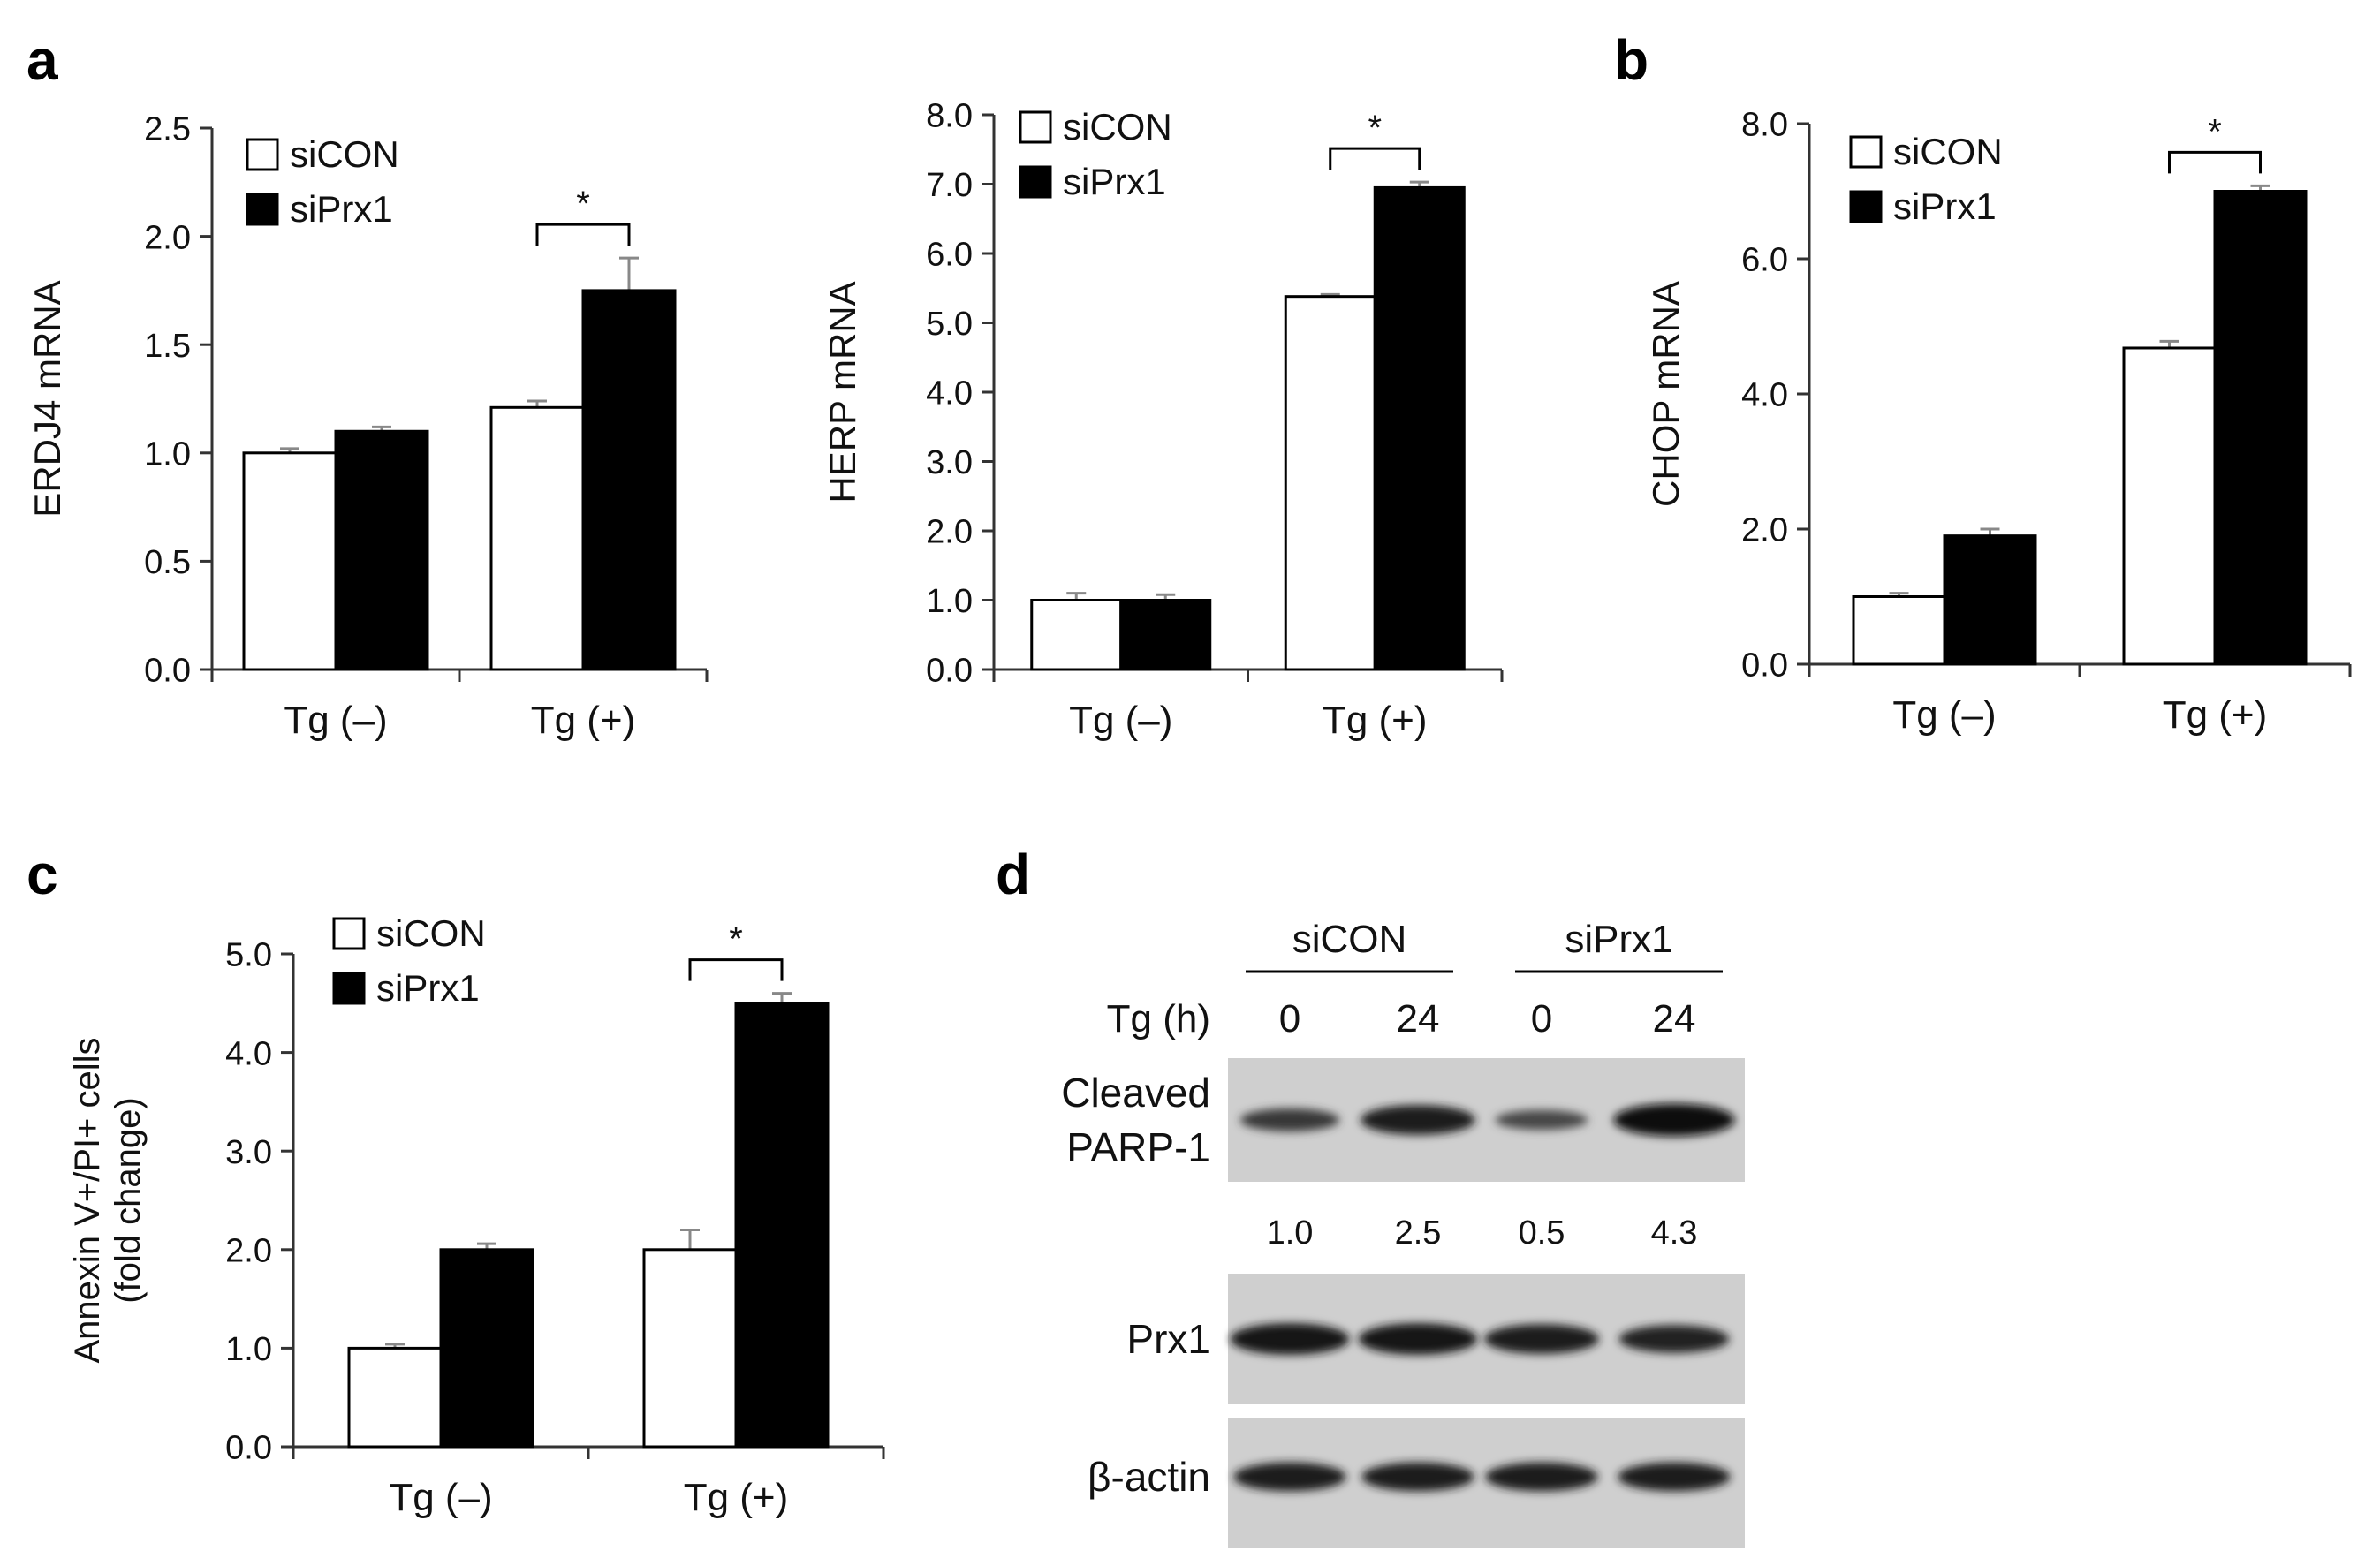  What do you see at coordinates (842, 392) in the screenshot?
I see `y-axis-label: HERP mRNA` at bounding box center [842, 392].